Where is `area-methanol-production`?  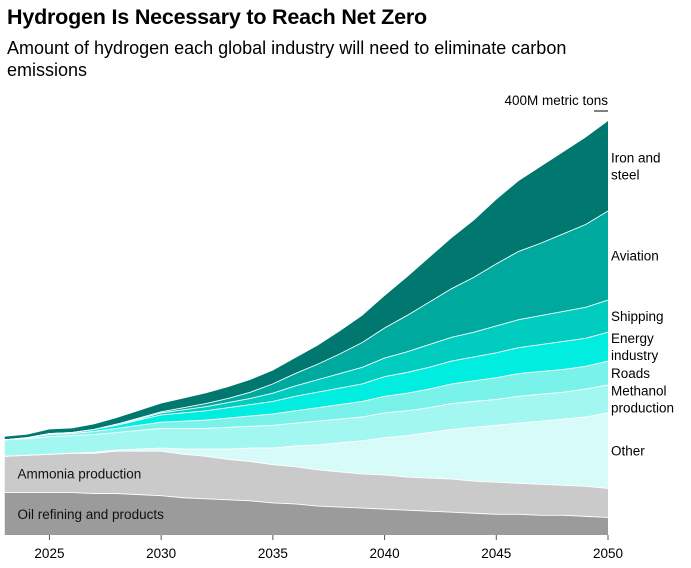 area-methanol-production is located at coordinates (306, 420).